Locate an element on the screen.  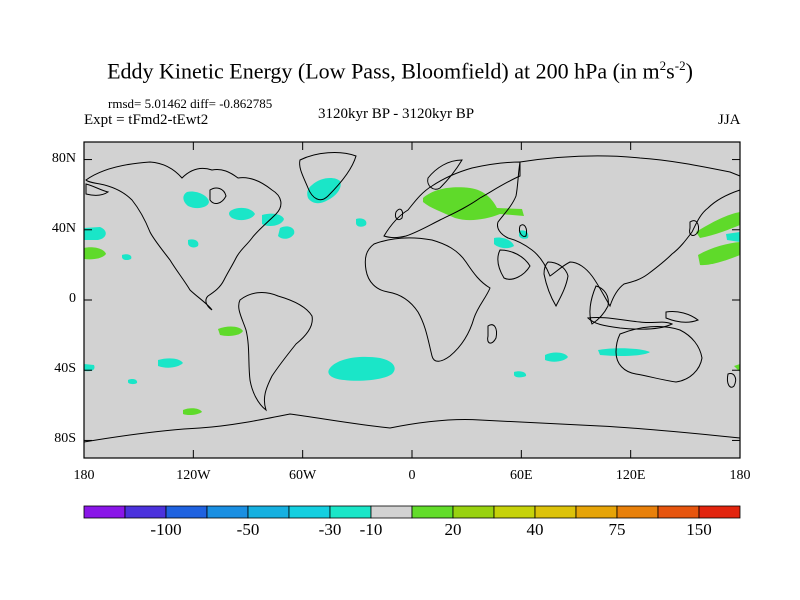
anomaly-south-pacific-west is located at coordinates (89, 368).